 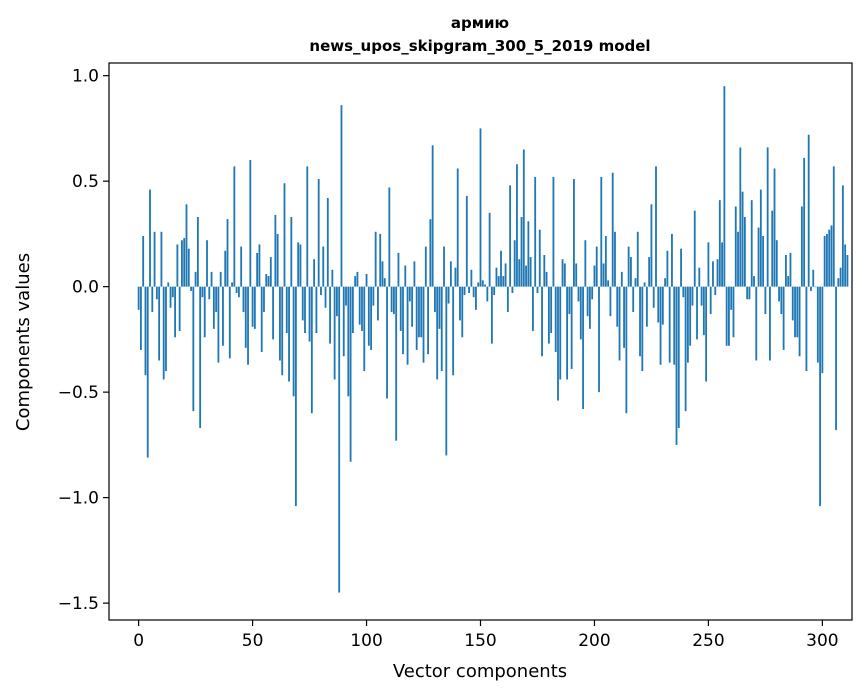 What do you see at coordinates (480, 641) in the screenshot?
I see `x-tick-label-3: 150` at bounding box center [480, 641].